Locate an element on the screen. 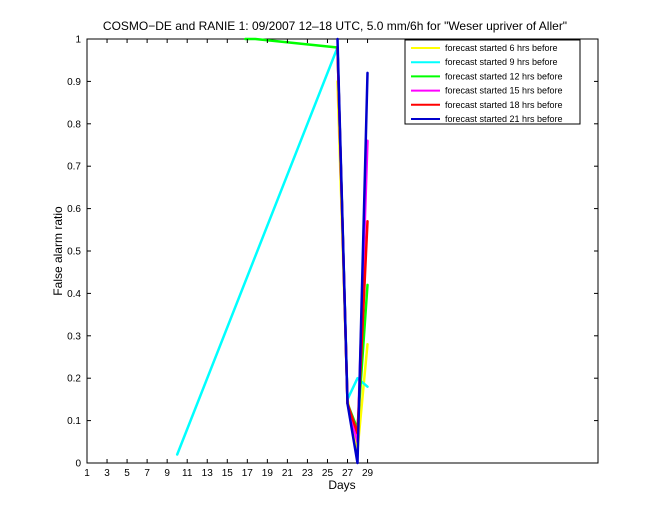  legend-label: forecast started 9 hrs before is located at coordinates (501, 62).